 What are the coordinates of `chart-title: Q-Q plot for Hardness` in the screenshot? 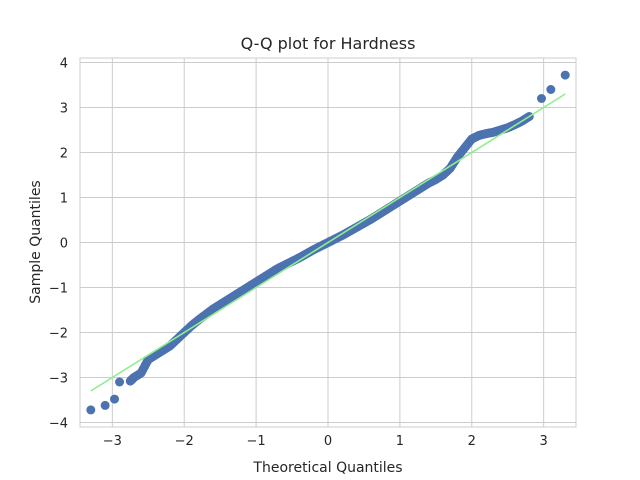 It's located at (328, 43).